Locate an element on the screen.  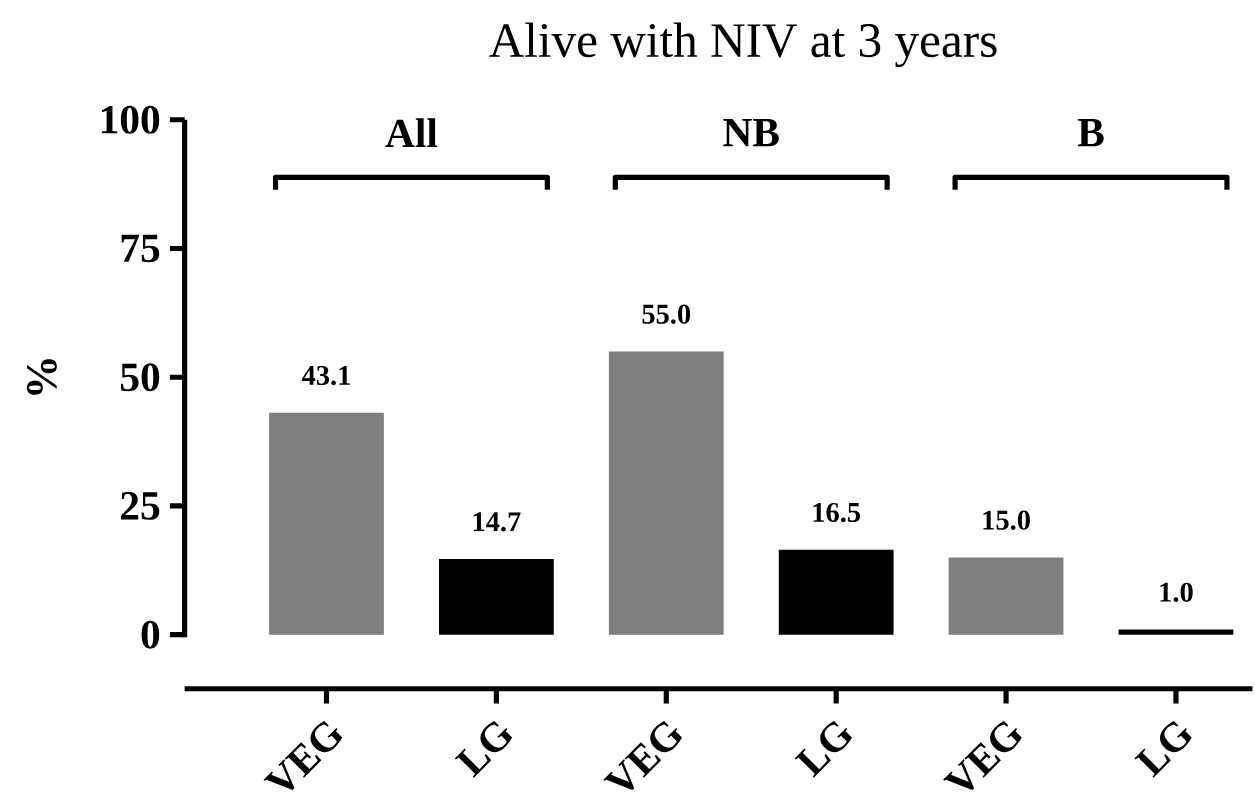
y-tick-label: 0 is located at coordinates (150, 634).